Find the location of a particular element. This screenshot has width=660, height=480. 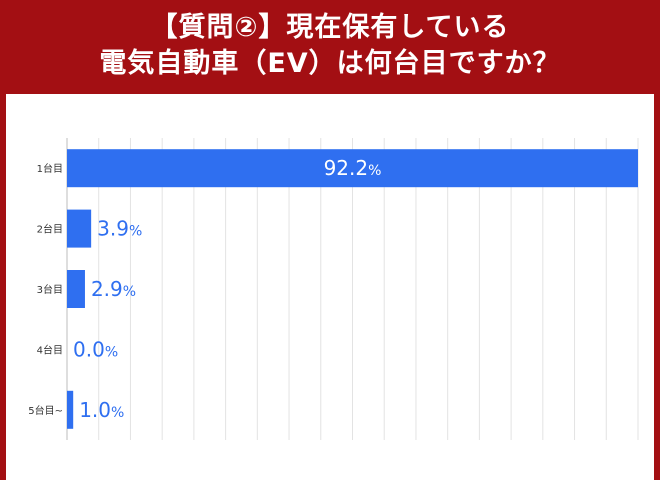

category-label: 4台目 is located at coordinates (50, 349).